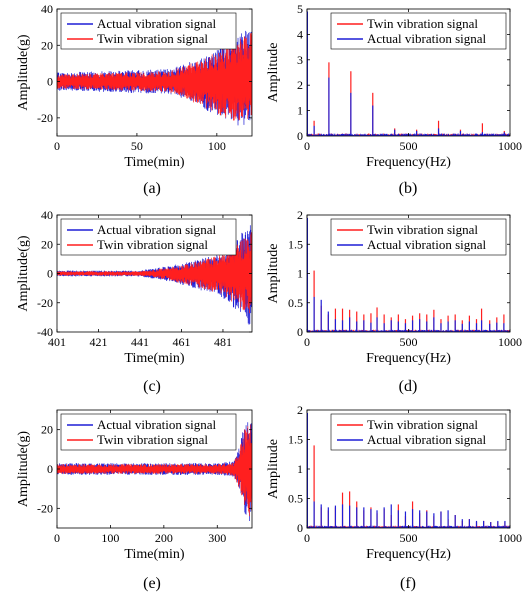 Image resolution: width=532 pixels, height=600 pixels. Describe the element at coordinates (408, 188) in the screenshot. I see `panel-caption: (b)` at that location.